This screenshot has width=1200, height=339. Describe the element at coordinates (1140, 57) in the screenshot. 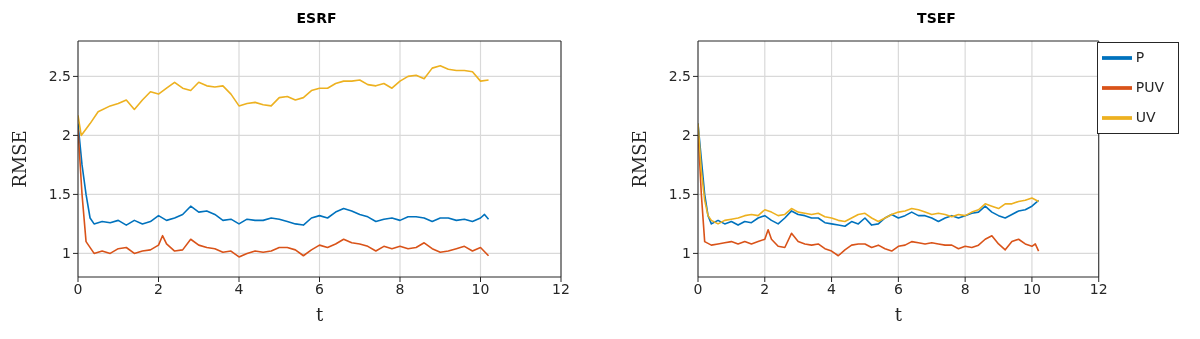

I see `legend-label: P` at that location.